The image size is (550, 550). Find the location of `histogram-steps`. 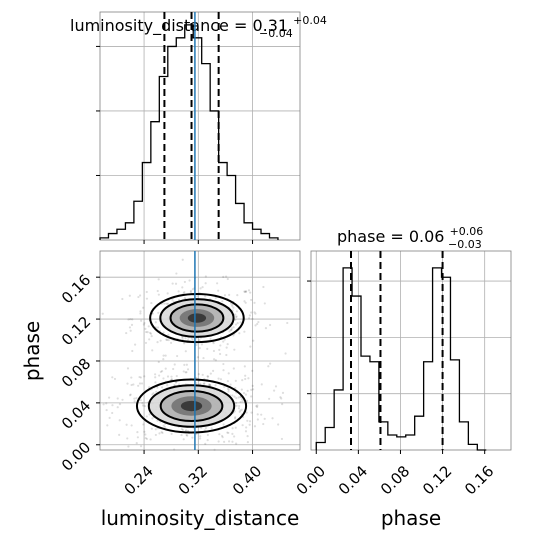

histogram-steps is located at coordinates (401, 351).